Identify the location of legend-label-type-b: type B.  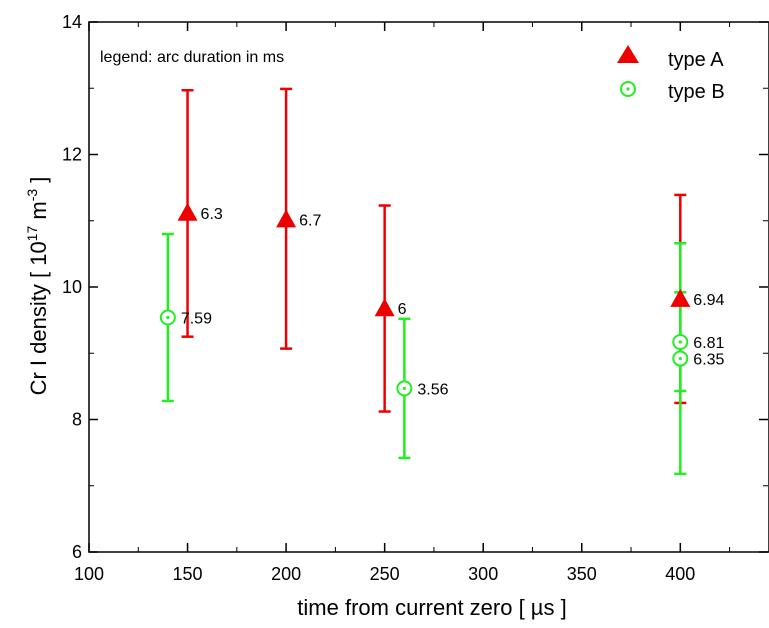
(696, 92).